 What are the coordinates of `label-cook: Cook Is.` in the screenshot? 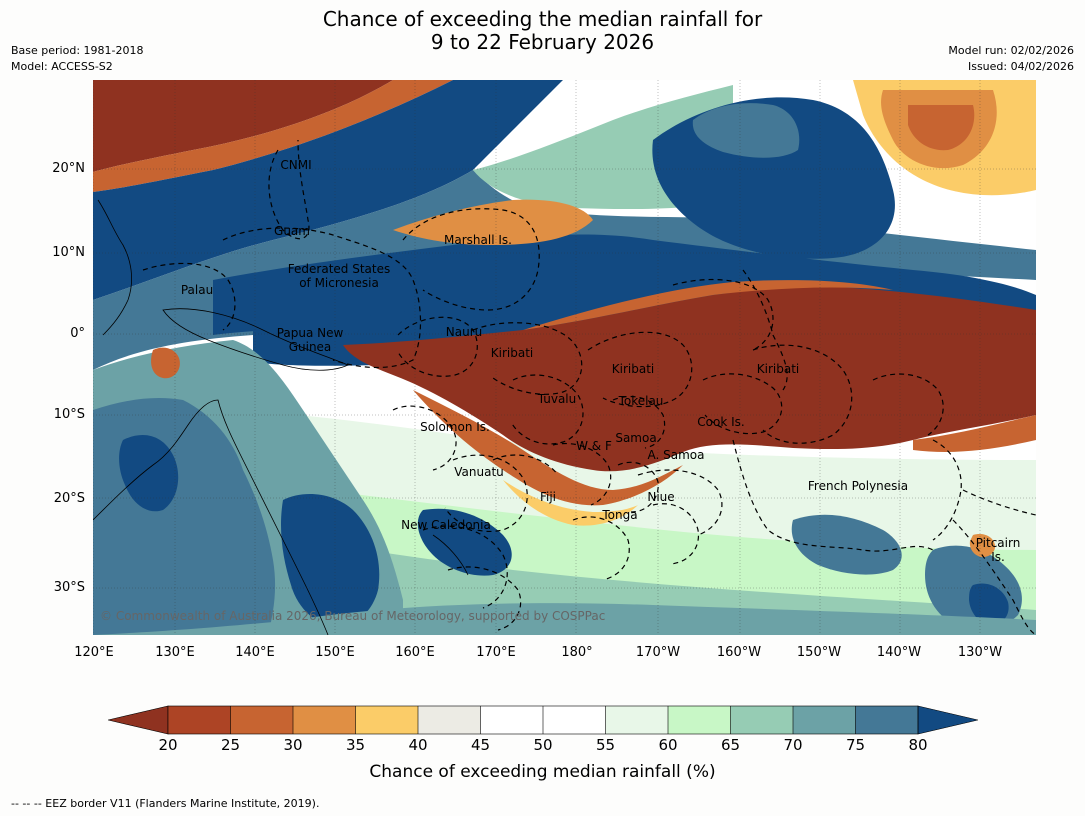 It's located at (721, 422).